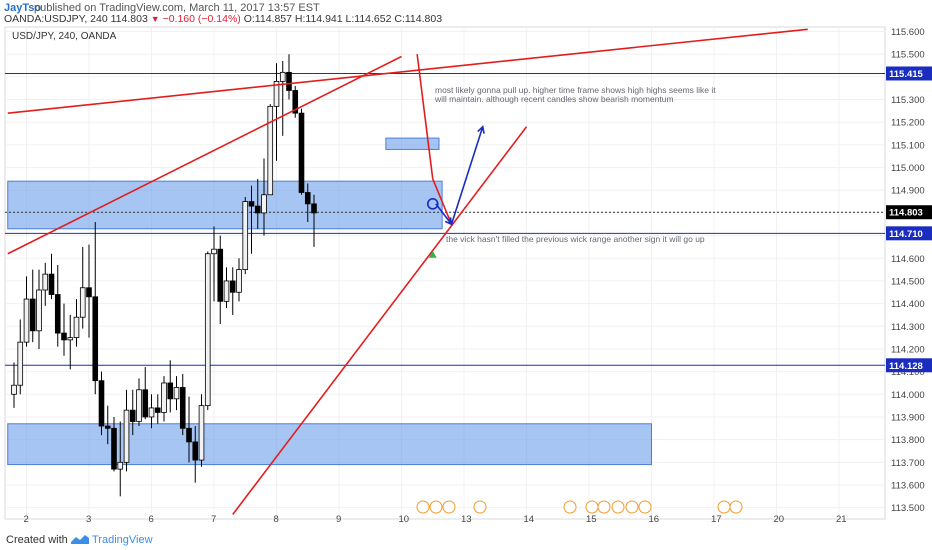 This screenshot has width=932, height=550. I want to click on y-tick-label: 114.500, so click(908, 281).